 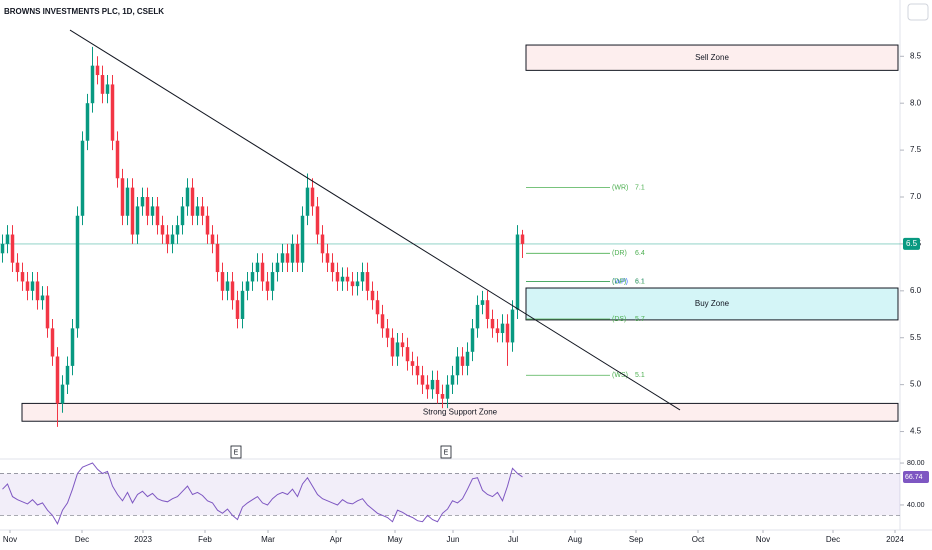 What do you see at coordinates (916, 196) in the screenshot?
I see `y-tick-label: 7.0` at bounding box center [916, 196].